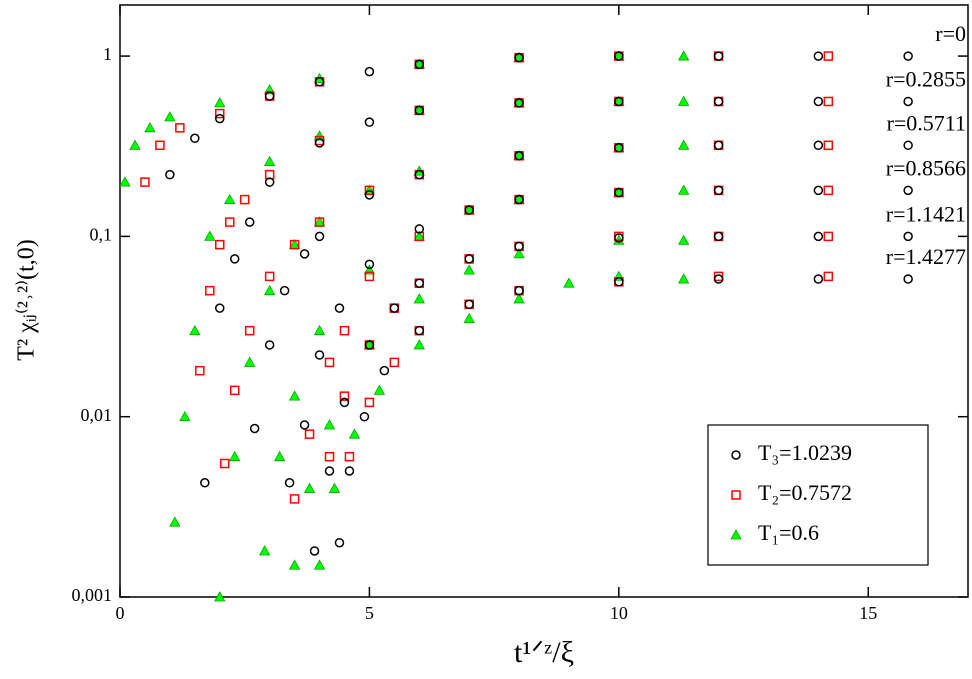 The image size is (972, 679). I want to click on x-tick-label: 5, so click(369, 613).